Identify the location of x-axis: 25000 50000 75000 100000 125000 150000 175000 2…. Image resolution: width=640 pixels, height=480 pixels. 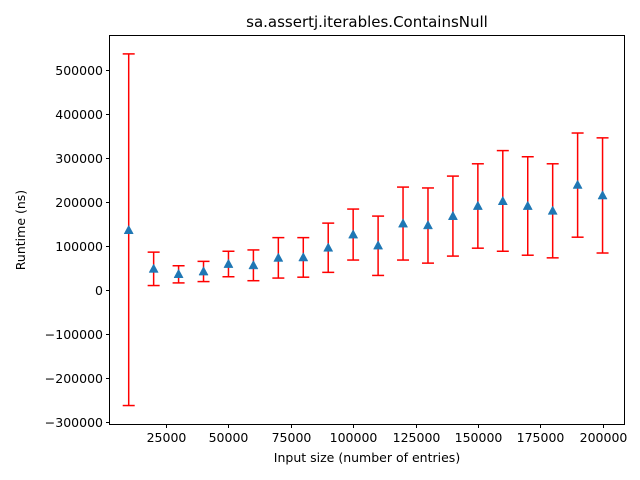
(387, 434).